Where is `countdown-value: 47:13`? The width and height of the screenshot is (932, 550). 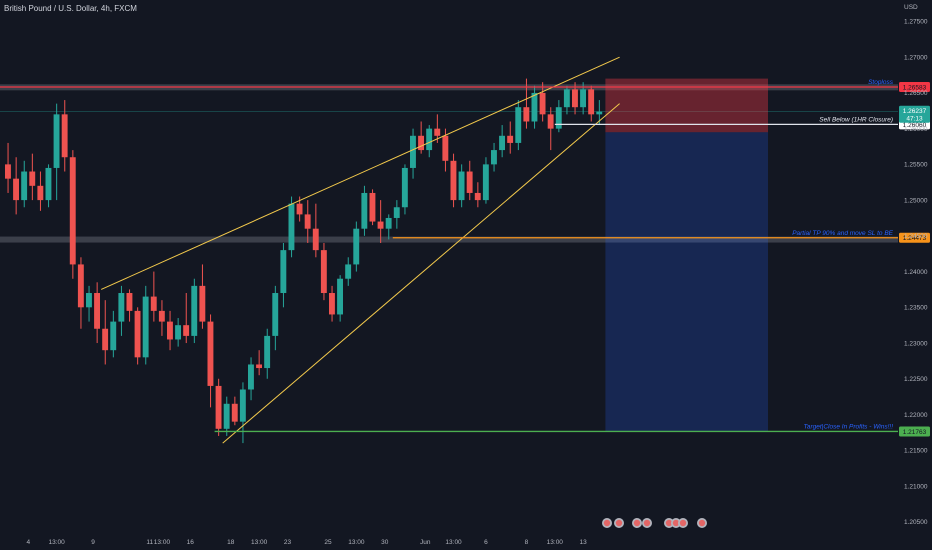 countdown-value: 47:13 is located at coordinates (914, 119).